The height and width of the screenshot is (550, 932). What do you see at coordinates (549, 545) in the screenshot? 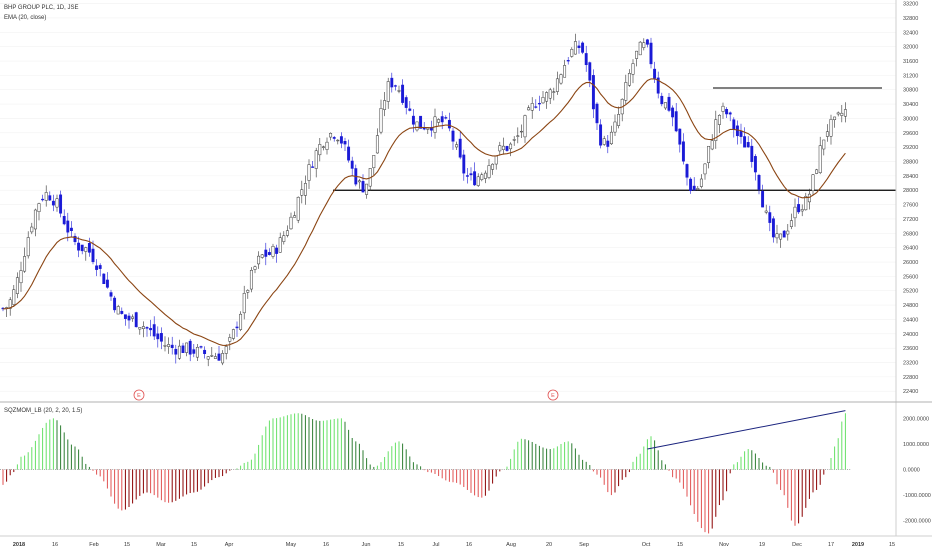
I see `date-tick-label: 20` at bounding box center [549, 545].